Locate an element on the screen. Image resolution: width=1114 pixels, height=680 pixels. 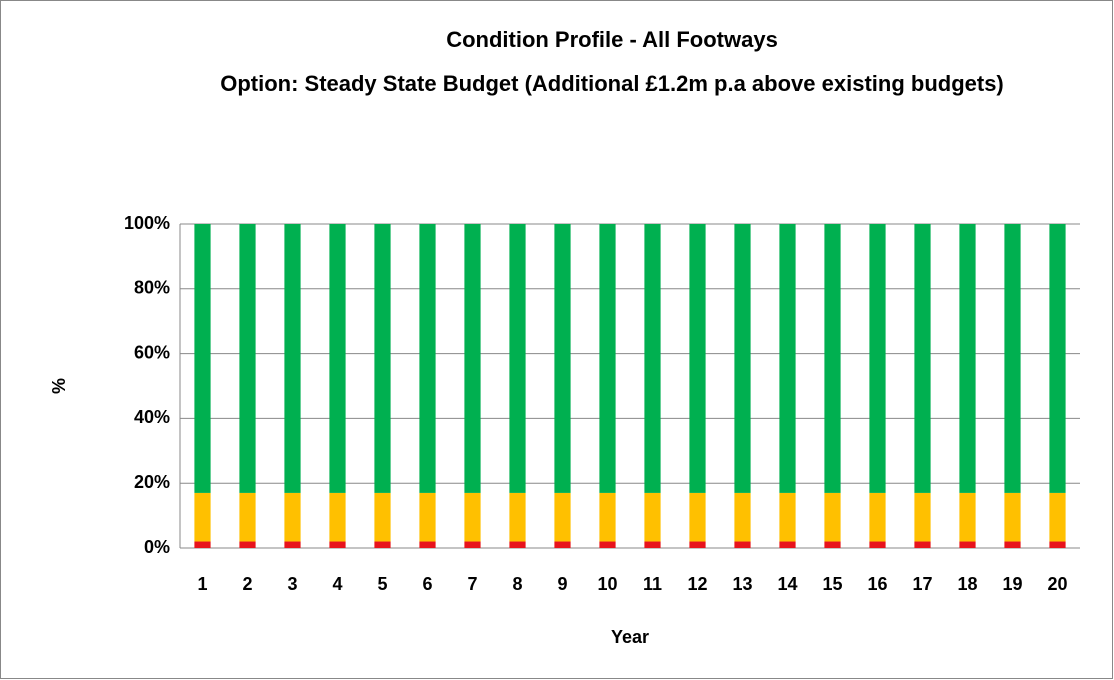
x-axis-label: Year is located at coordinates (630, 637).